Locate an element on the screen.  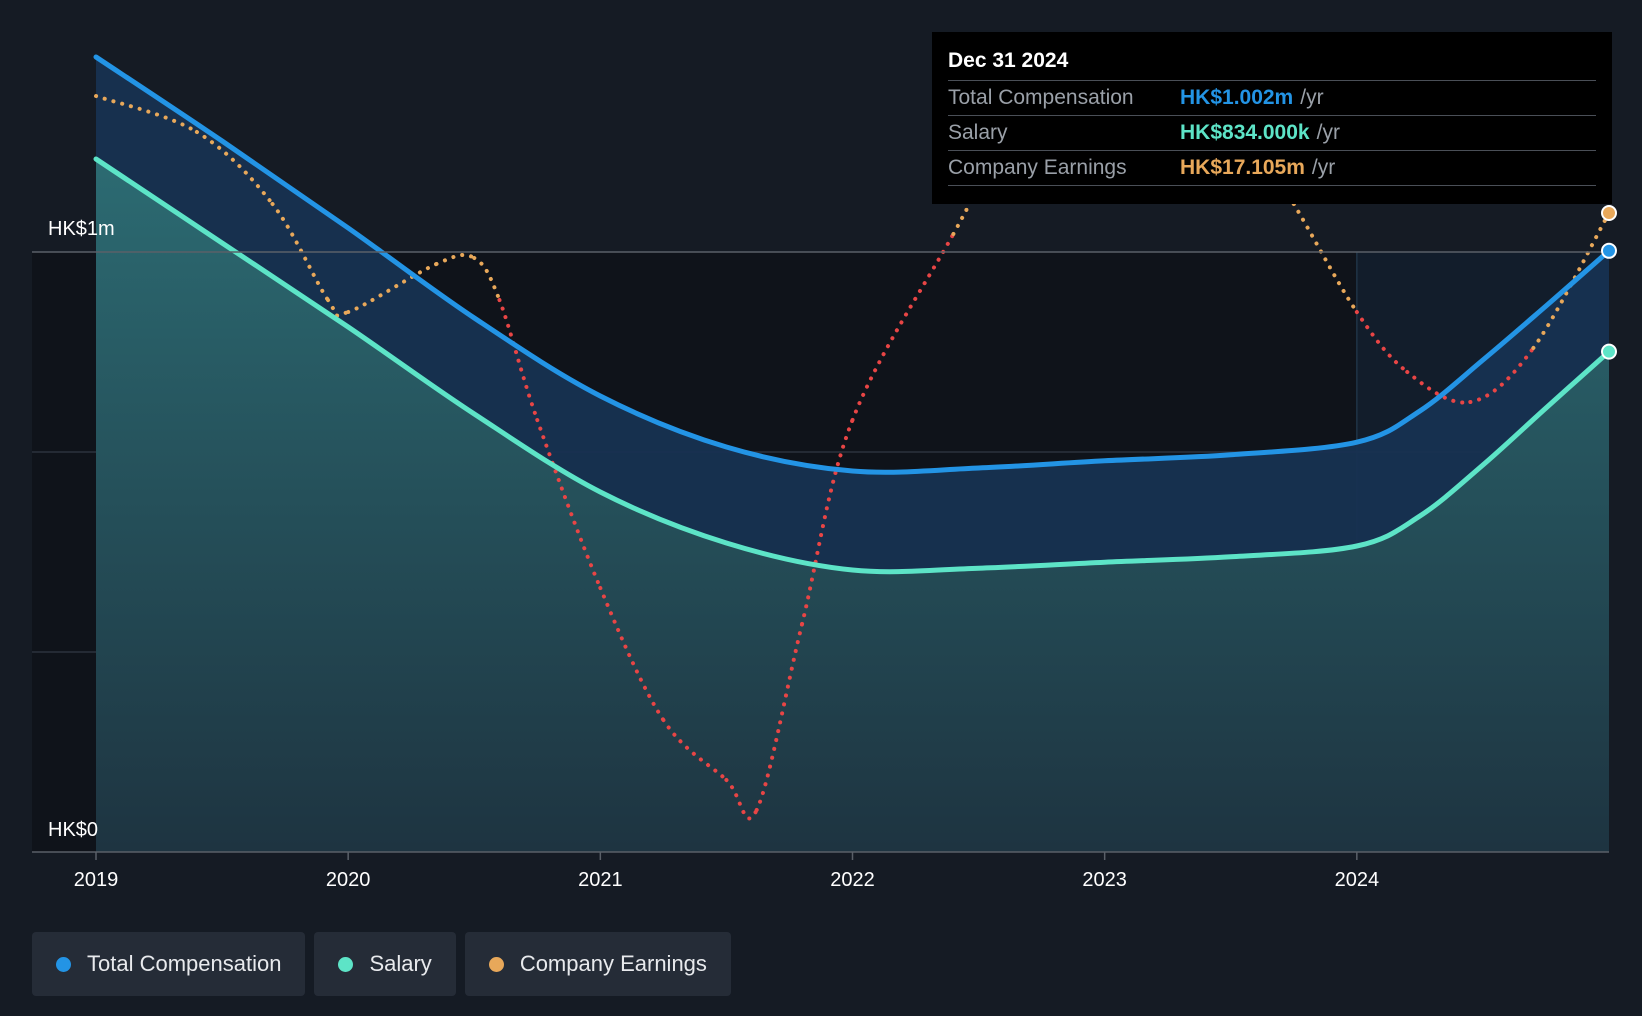
y-label-top: HK$1m is located at coordinates (81, 229).